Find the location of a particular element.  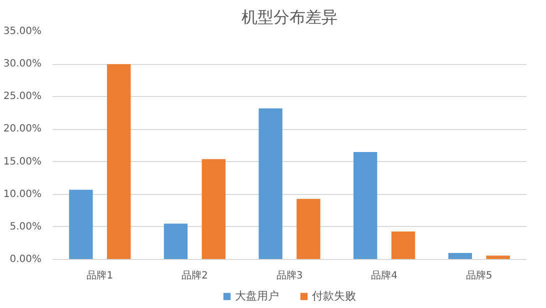

chart-title: 机型分布差异 is located at coordinates (290, 17).